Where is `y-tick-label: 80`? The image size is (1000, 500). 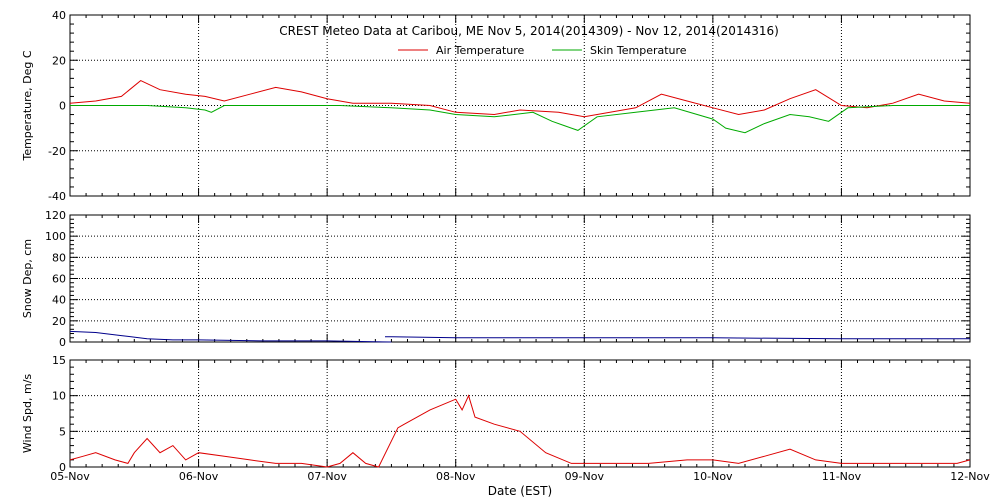 y-tick-label: 80 is located at coordinates (59, 257).